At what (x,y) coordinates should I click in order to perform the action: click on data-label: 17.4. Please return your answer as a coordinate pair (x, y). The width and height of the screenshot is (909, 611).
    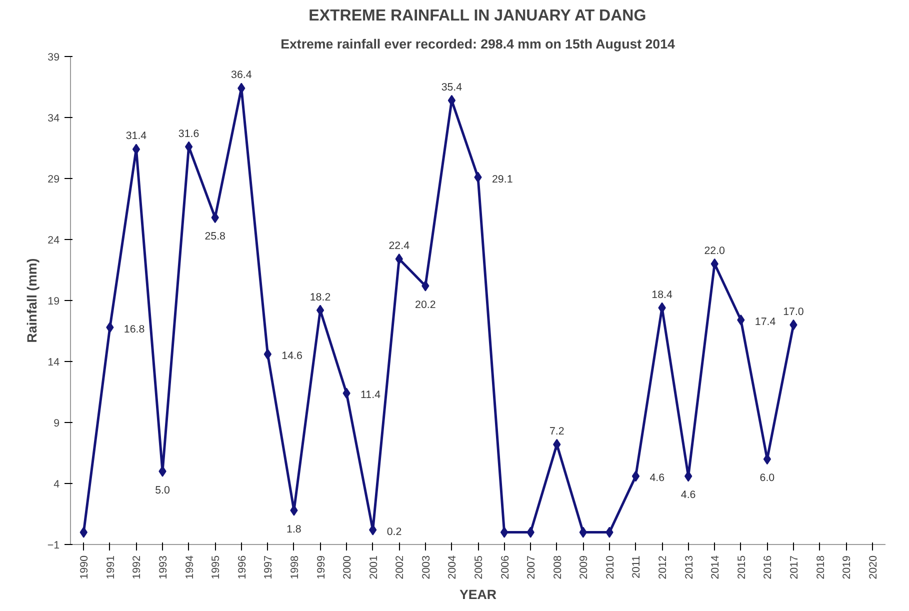
    Looking at the image, I should click on (765, 322).